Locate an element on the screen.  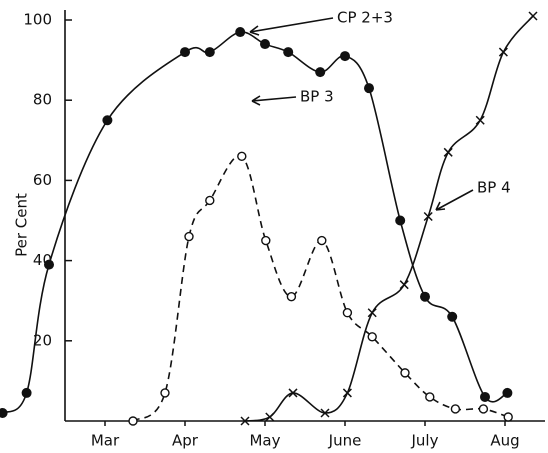
y-tick-label: 60 is located at coordinates (42, 180).